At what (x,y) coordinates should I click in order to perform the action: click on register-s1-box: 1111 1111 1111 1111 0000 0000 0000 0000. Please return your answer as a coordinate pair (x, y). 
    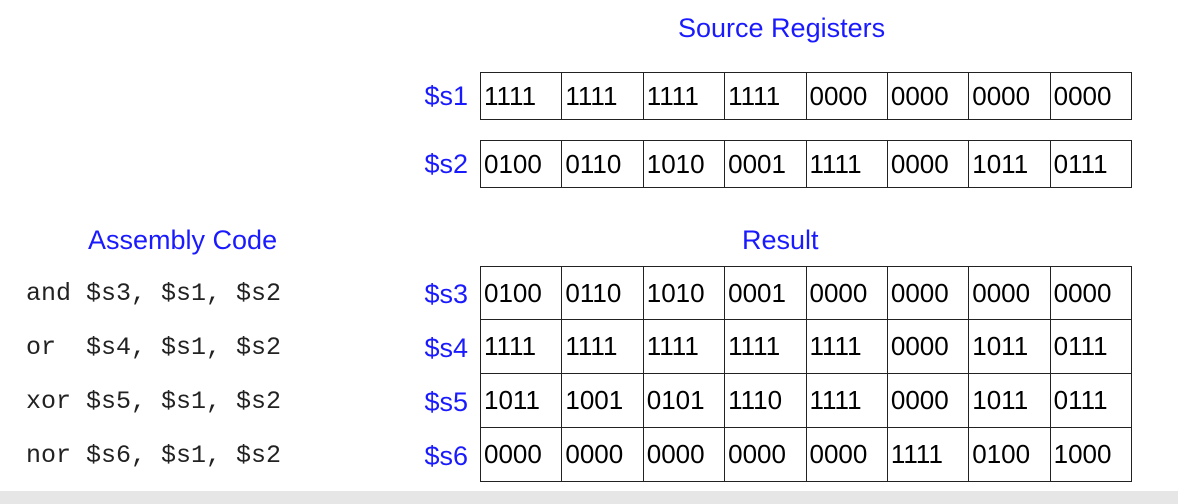
    Looking at the image, I should click on (806, 96).